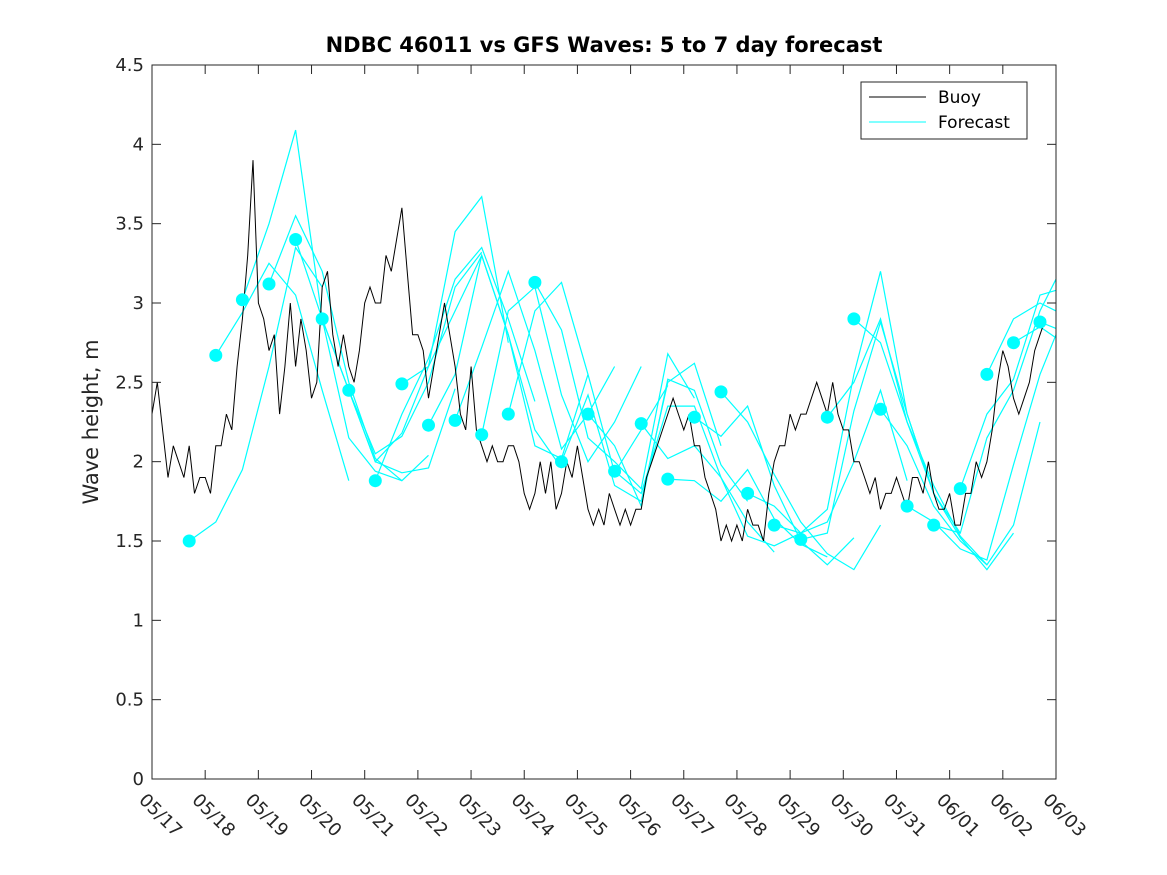  What do you see at coordinates (129, 224) in the screenshot?
I see `y-tick-label-7: 3.5` at bounding box center [129, 224].